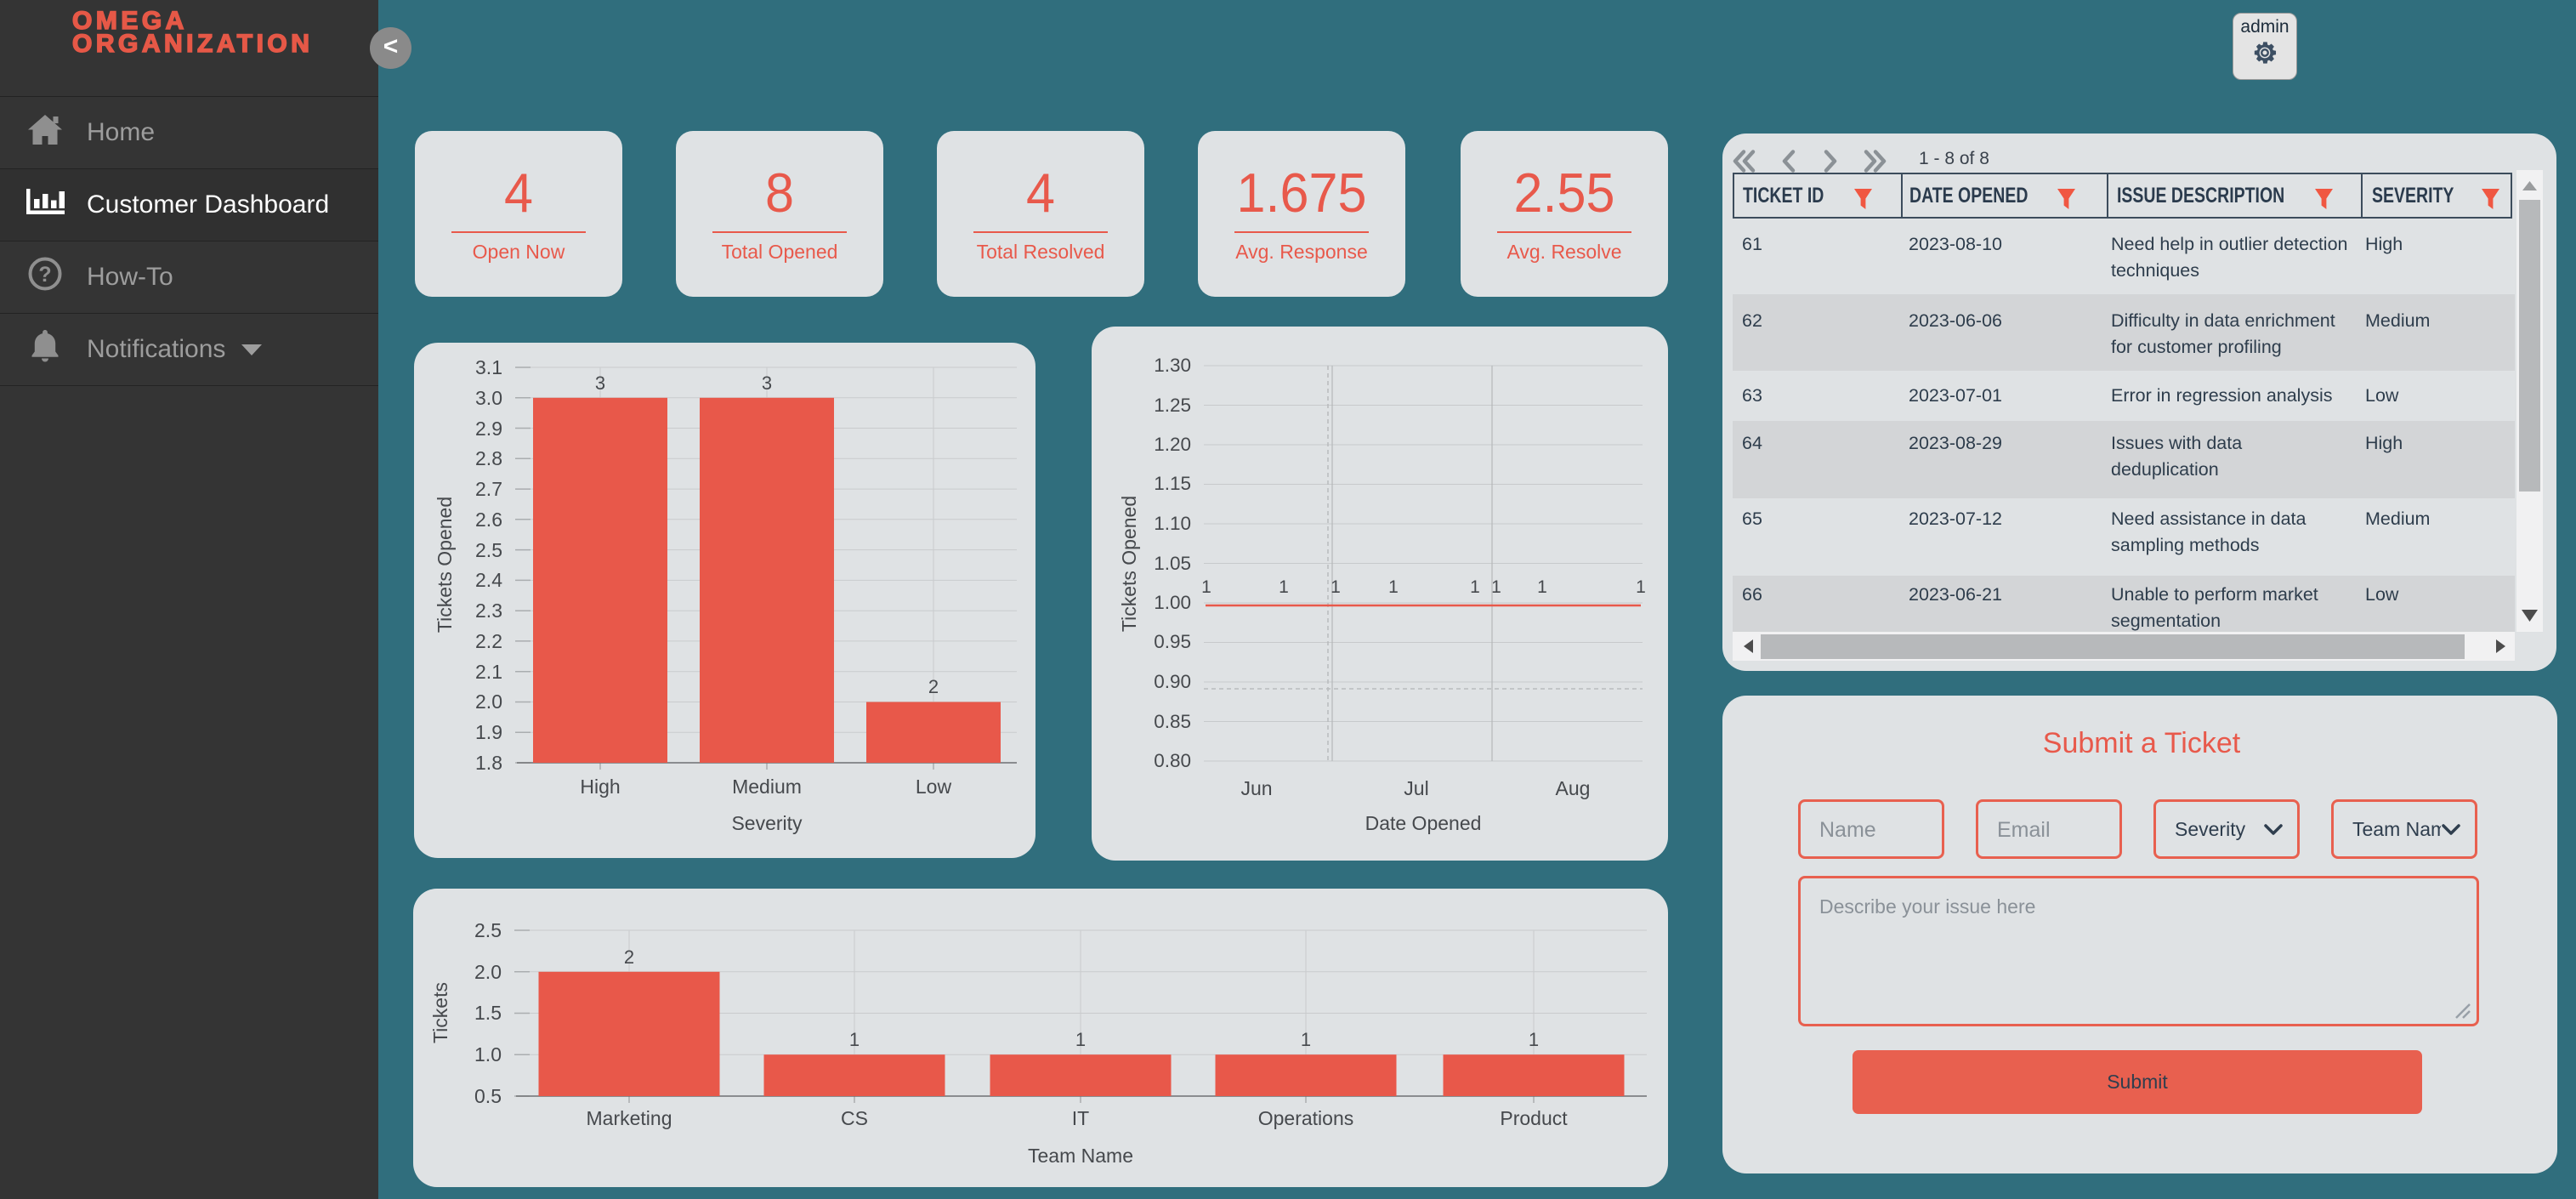 This screenshot has width=2576, height=1199. What do you see at coordinates (630, 1118) in the screenshot?
I see `svg-text: Marketing` at bounding box center [630, 1118].